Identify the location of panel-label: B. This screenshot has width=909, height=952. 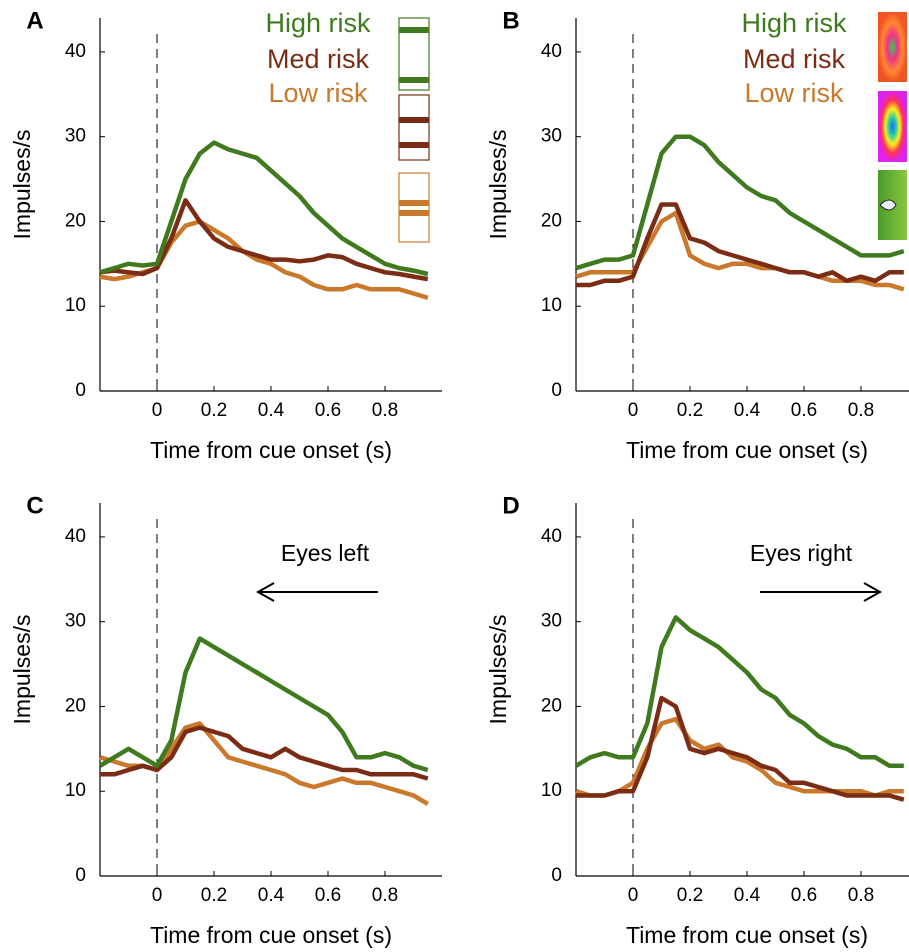
(510, 20).